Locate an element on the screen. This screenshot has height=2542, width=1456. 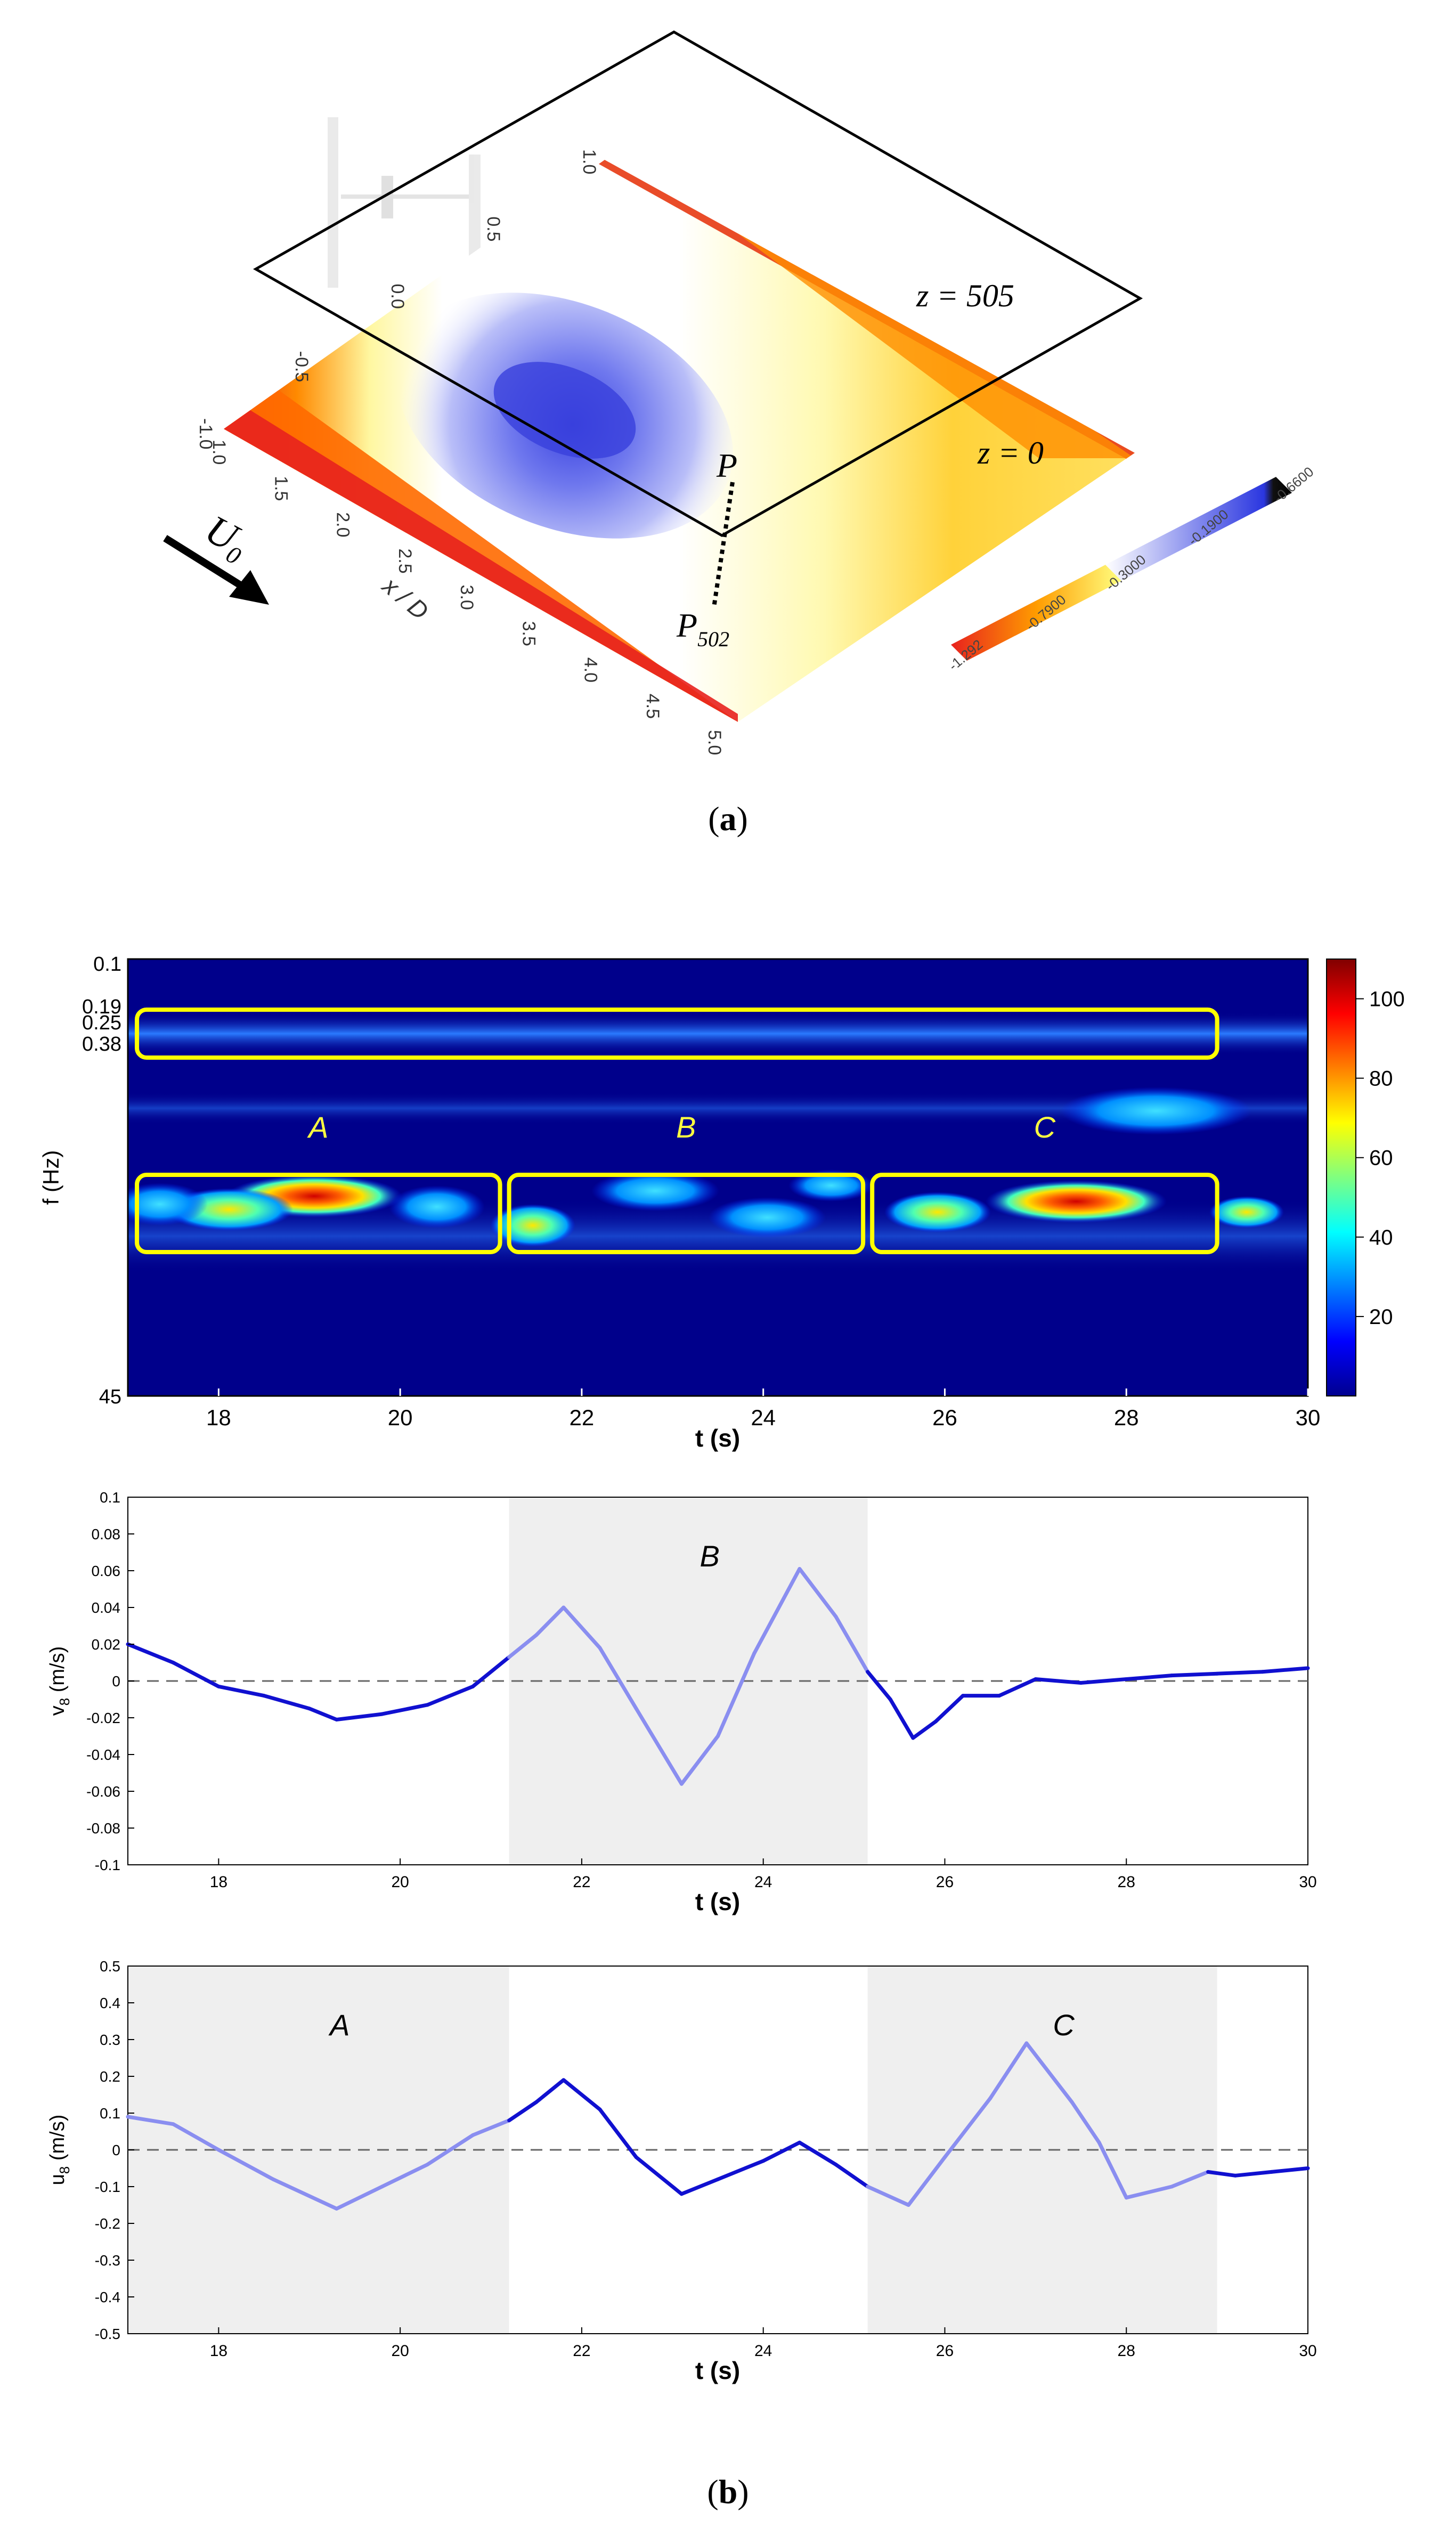
u8-y-tick: 0.3 is located at coordinates (110, 2040).